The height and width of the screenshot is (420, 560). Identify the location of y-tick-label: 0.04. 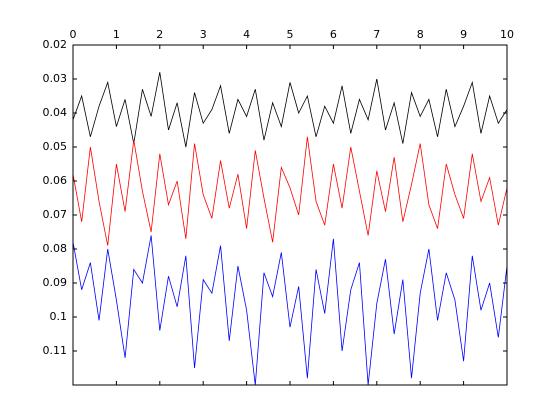
(55, 112).